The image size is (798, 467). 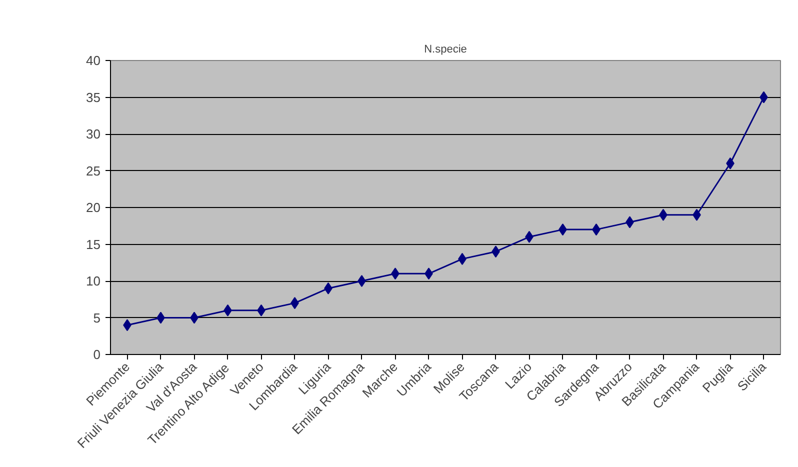 I want to click on y-tick-label: 10, so click(x=93, y=281).